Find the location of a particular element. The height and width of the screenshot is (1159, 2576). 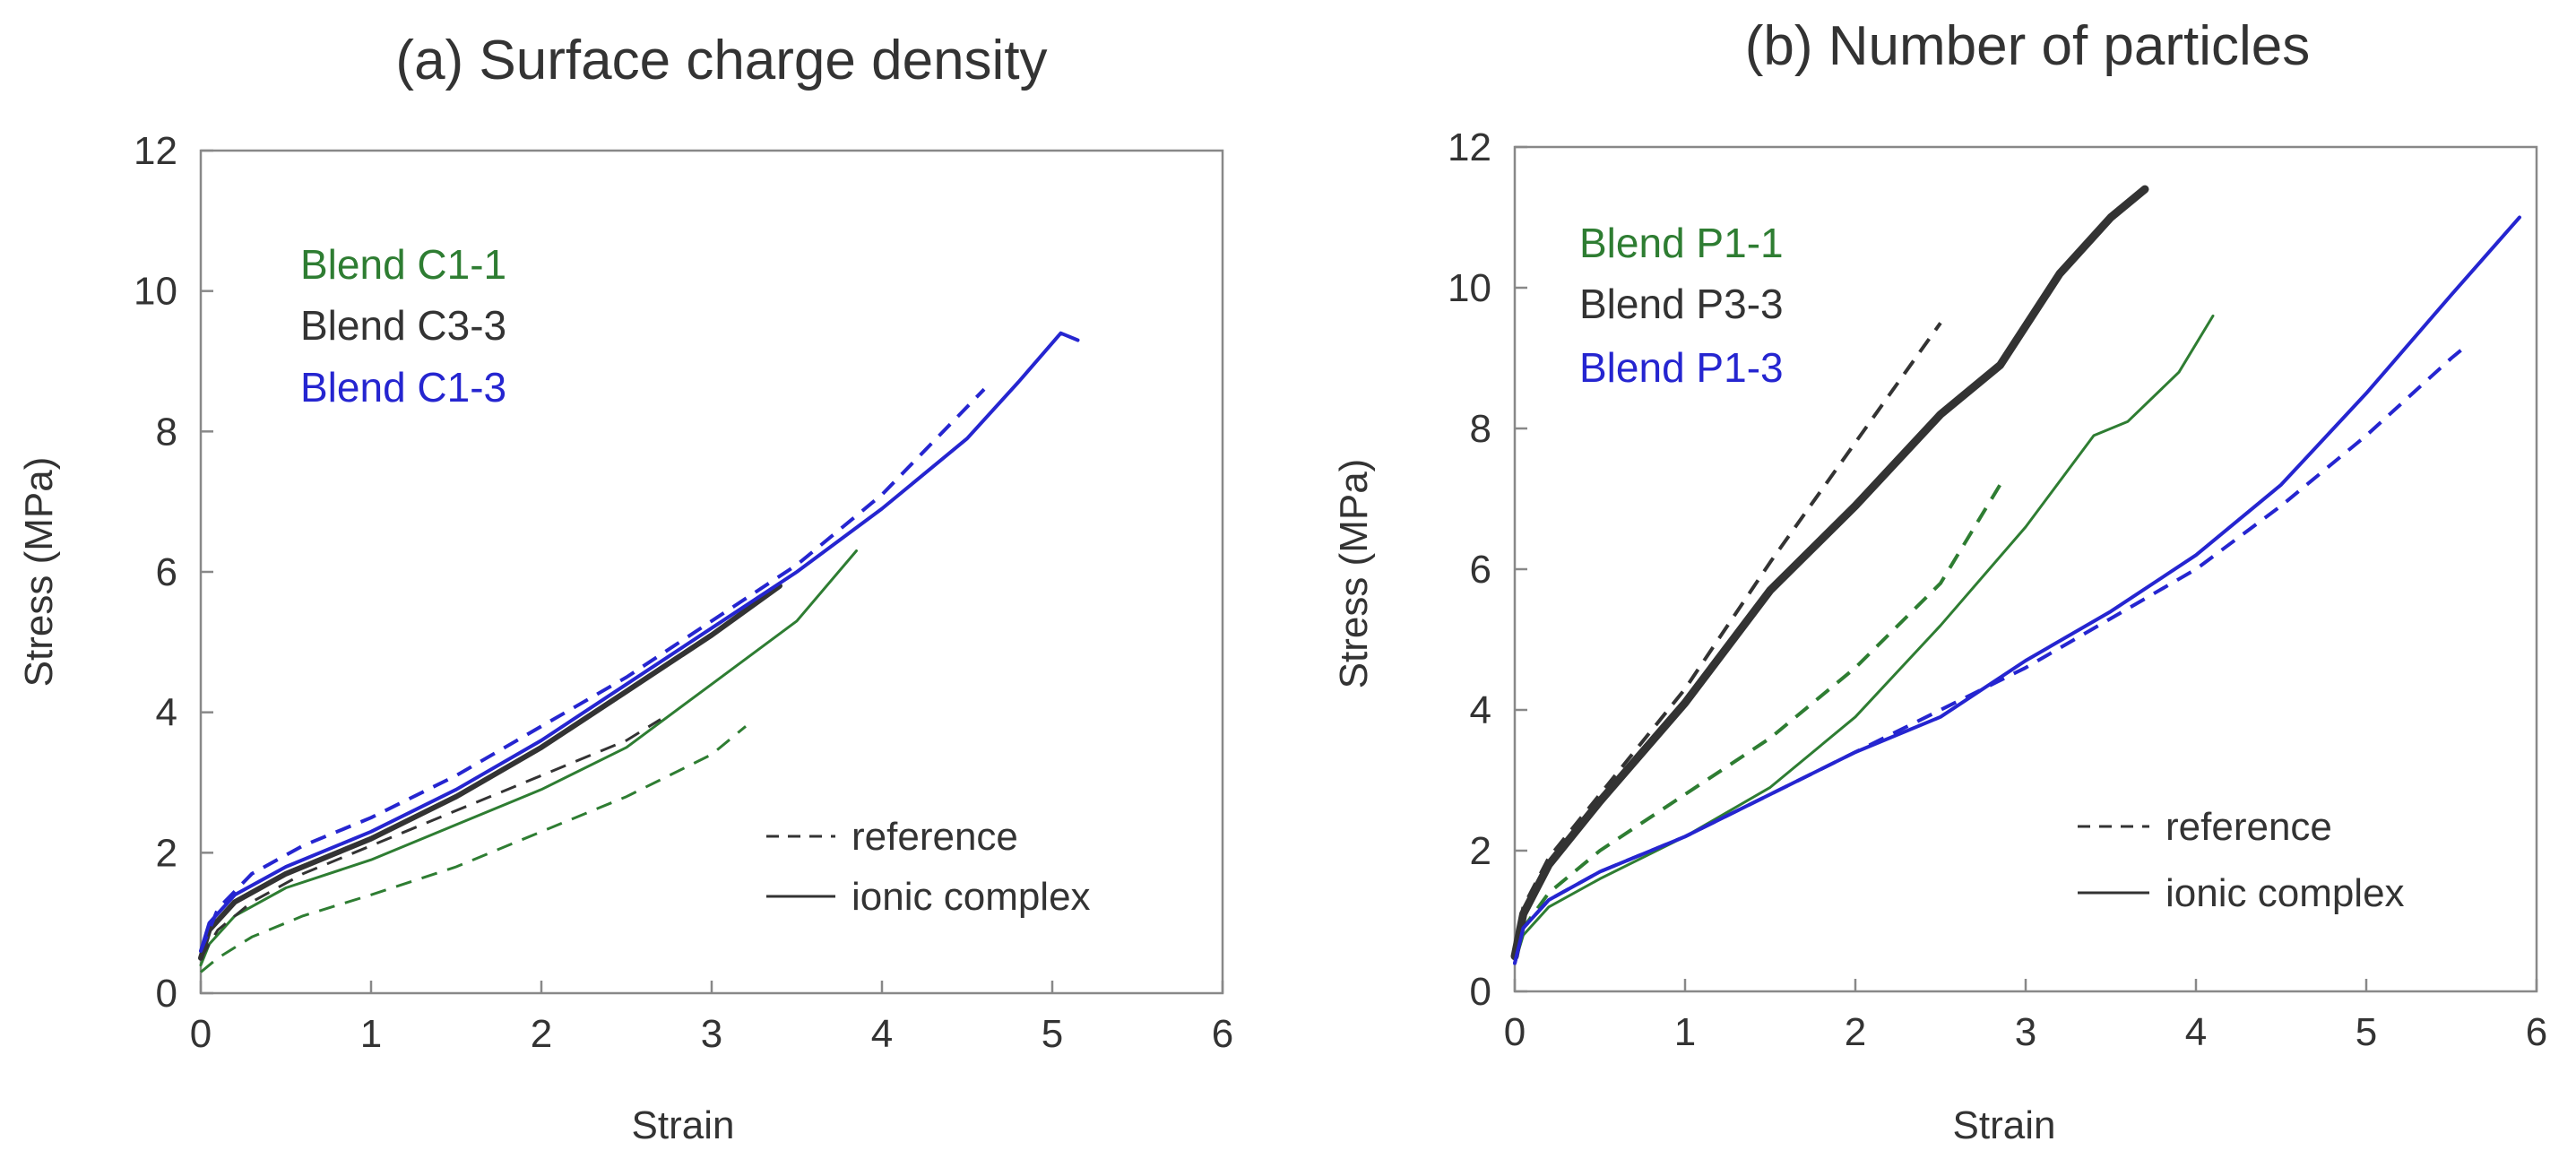

panel-a-xtick-label: 6 is located at coordinates (1222, 1034).